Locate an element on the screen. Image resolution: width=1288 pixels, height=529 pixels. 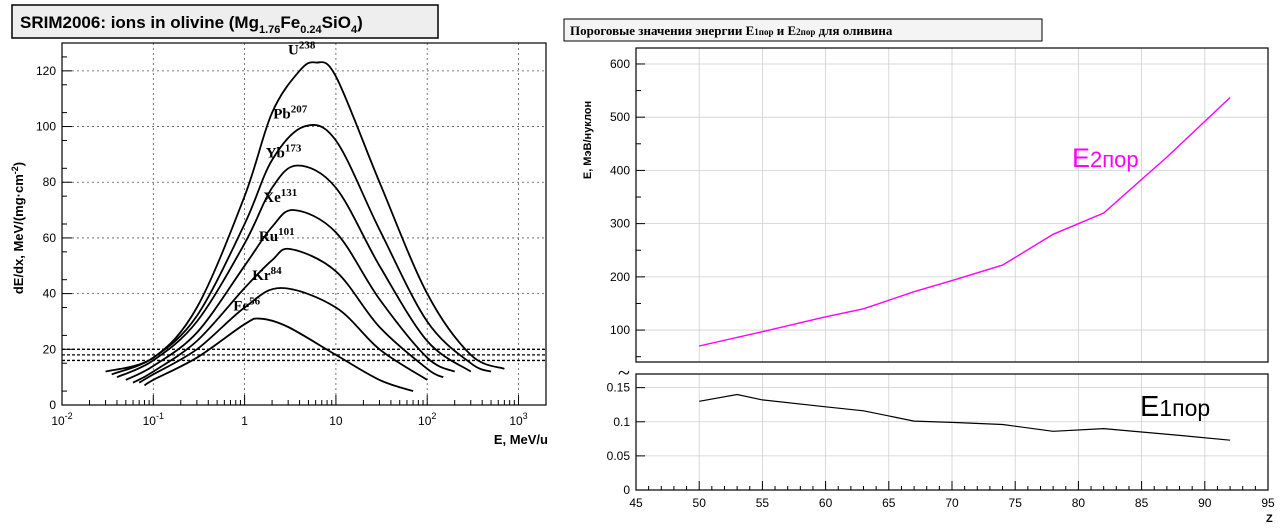
right-lower-series is located at coordinates (965, 417).